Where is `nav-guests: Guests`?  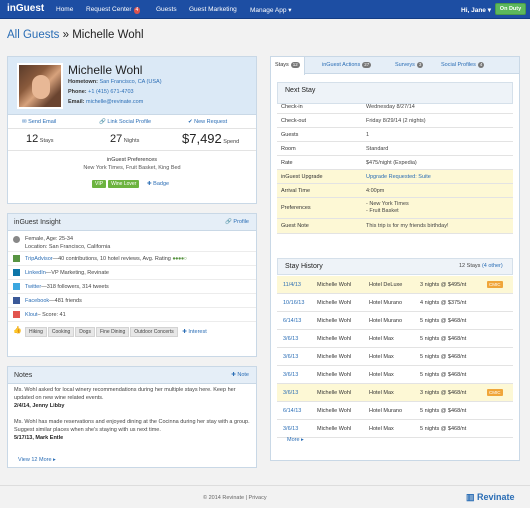
nav-guests: Guests is located at coordinates (166, 9).